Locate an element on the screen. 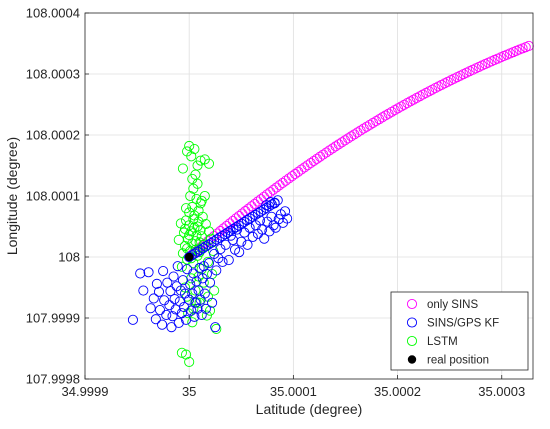  x-tick-label: 35.0003 is located at coordinates (501, 391).